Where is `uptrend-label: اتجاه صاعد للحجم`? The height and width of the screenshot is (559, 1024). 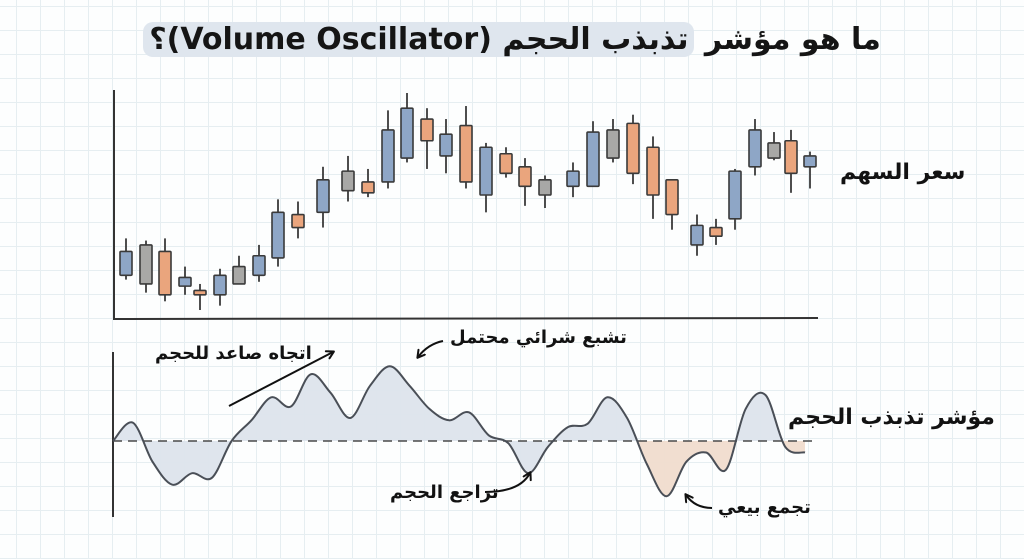 uptrend-label: اتجاه صاعد للحجم is located at coordinates (233, 353).